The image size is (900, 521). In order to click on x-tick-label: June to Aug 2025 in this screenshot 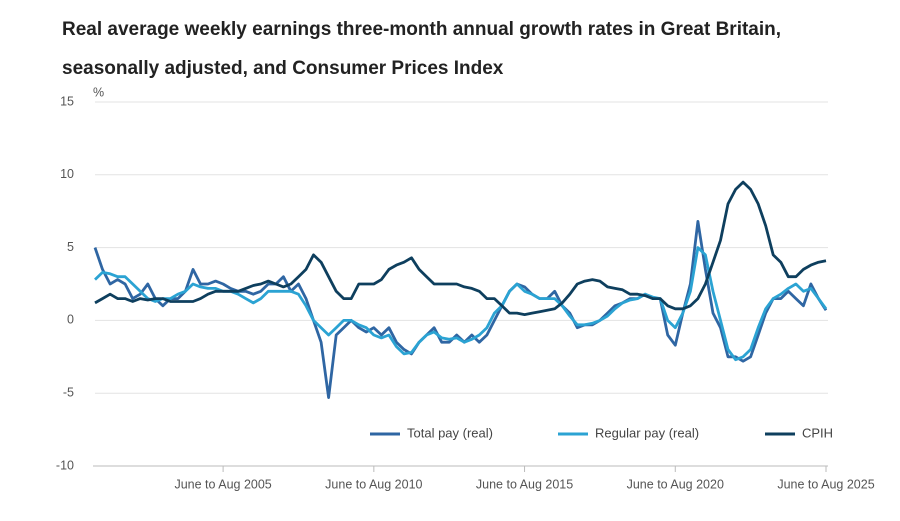, I will do `click(825, 484)`.